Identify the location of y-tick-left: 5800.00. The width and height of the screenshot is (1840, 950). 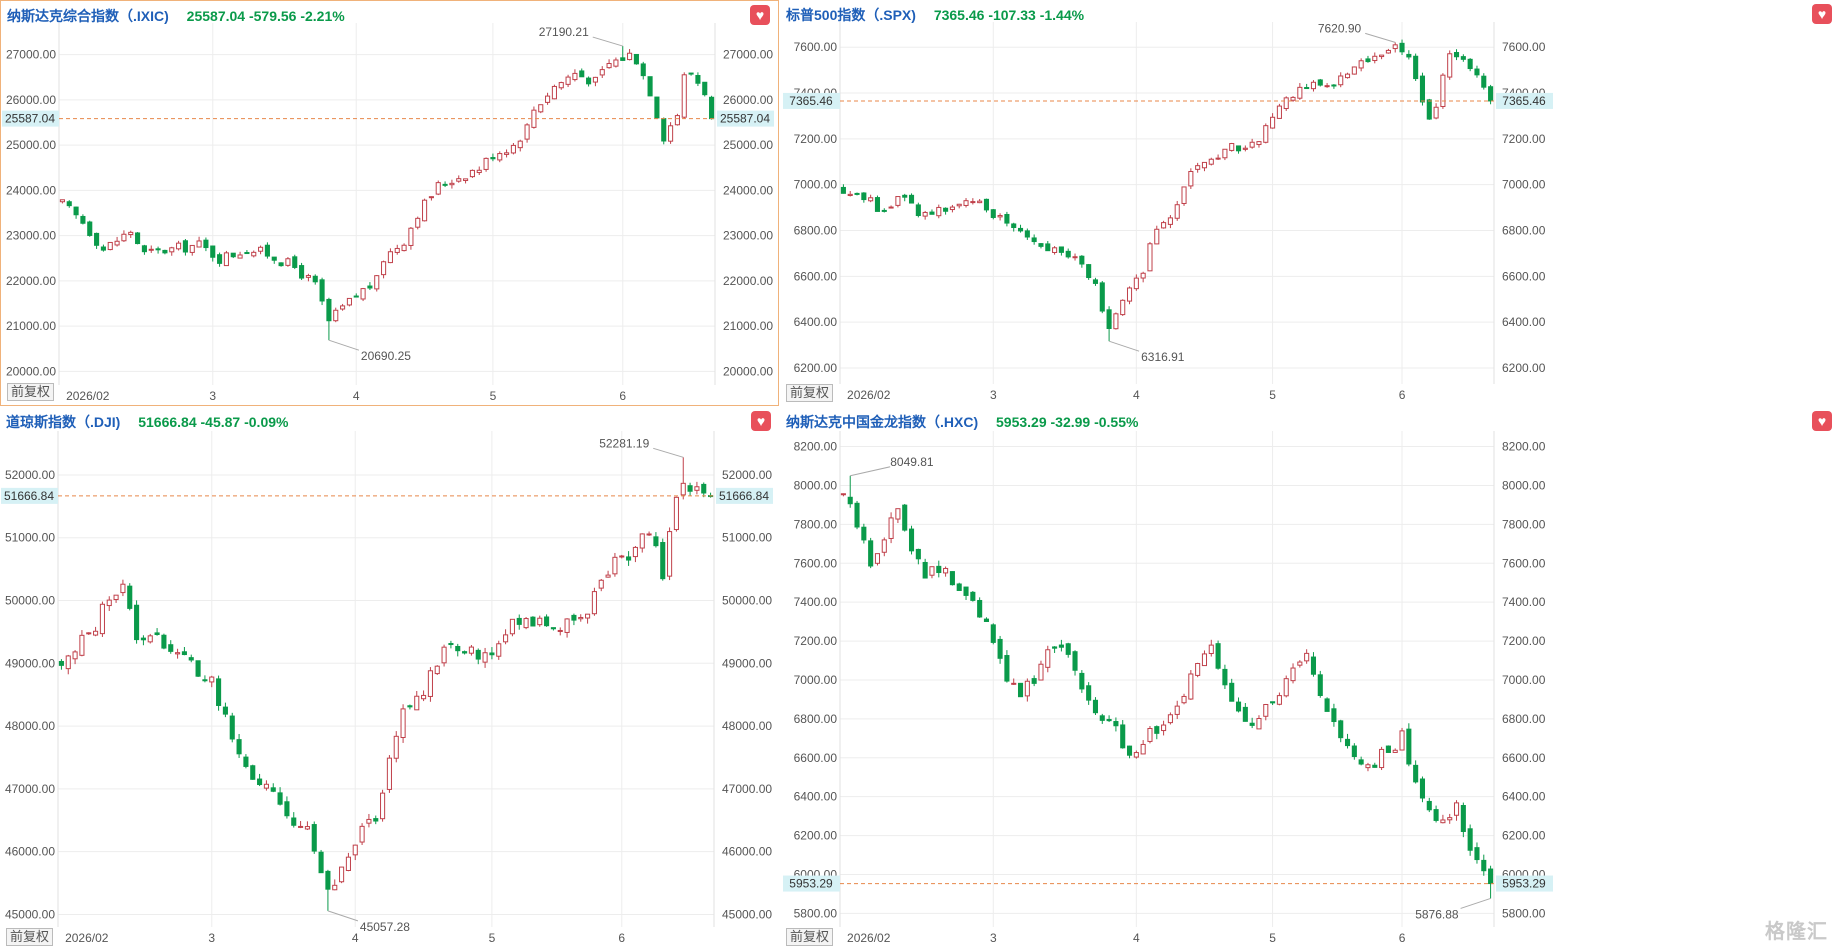
(816, 913).